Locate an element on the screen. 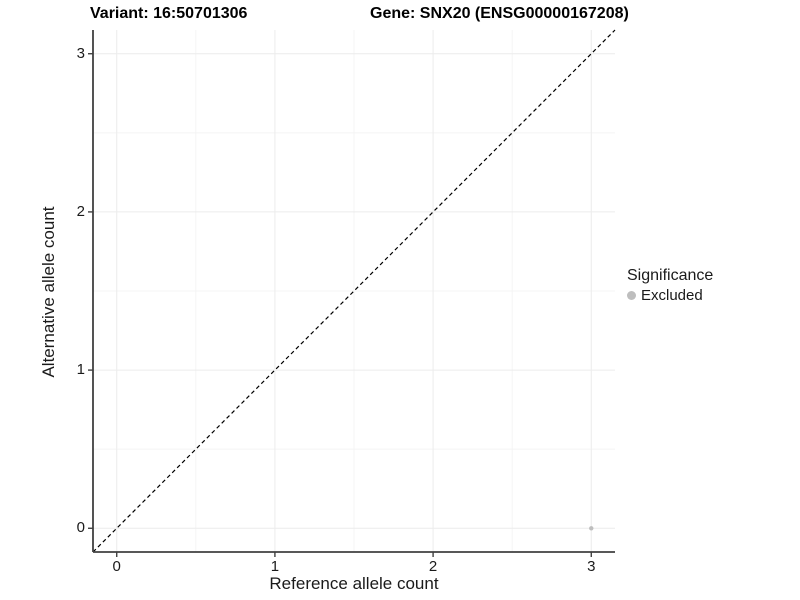 This screenshot has width=800, height=600. y-tick-label: 3 is located at coordinates (80, 53).